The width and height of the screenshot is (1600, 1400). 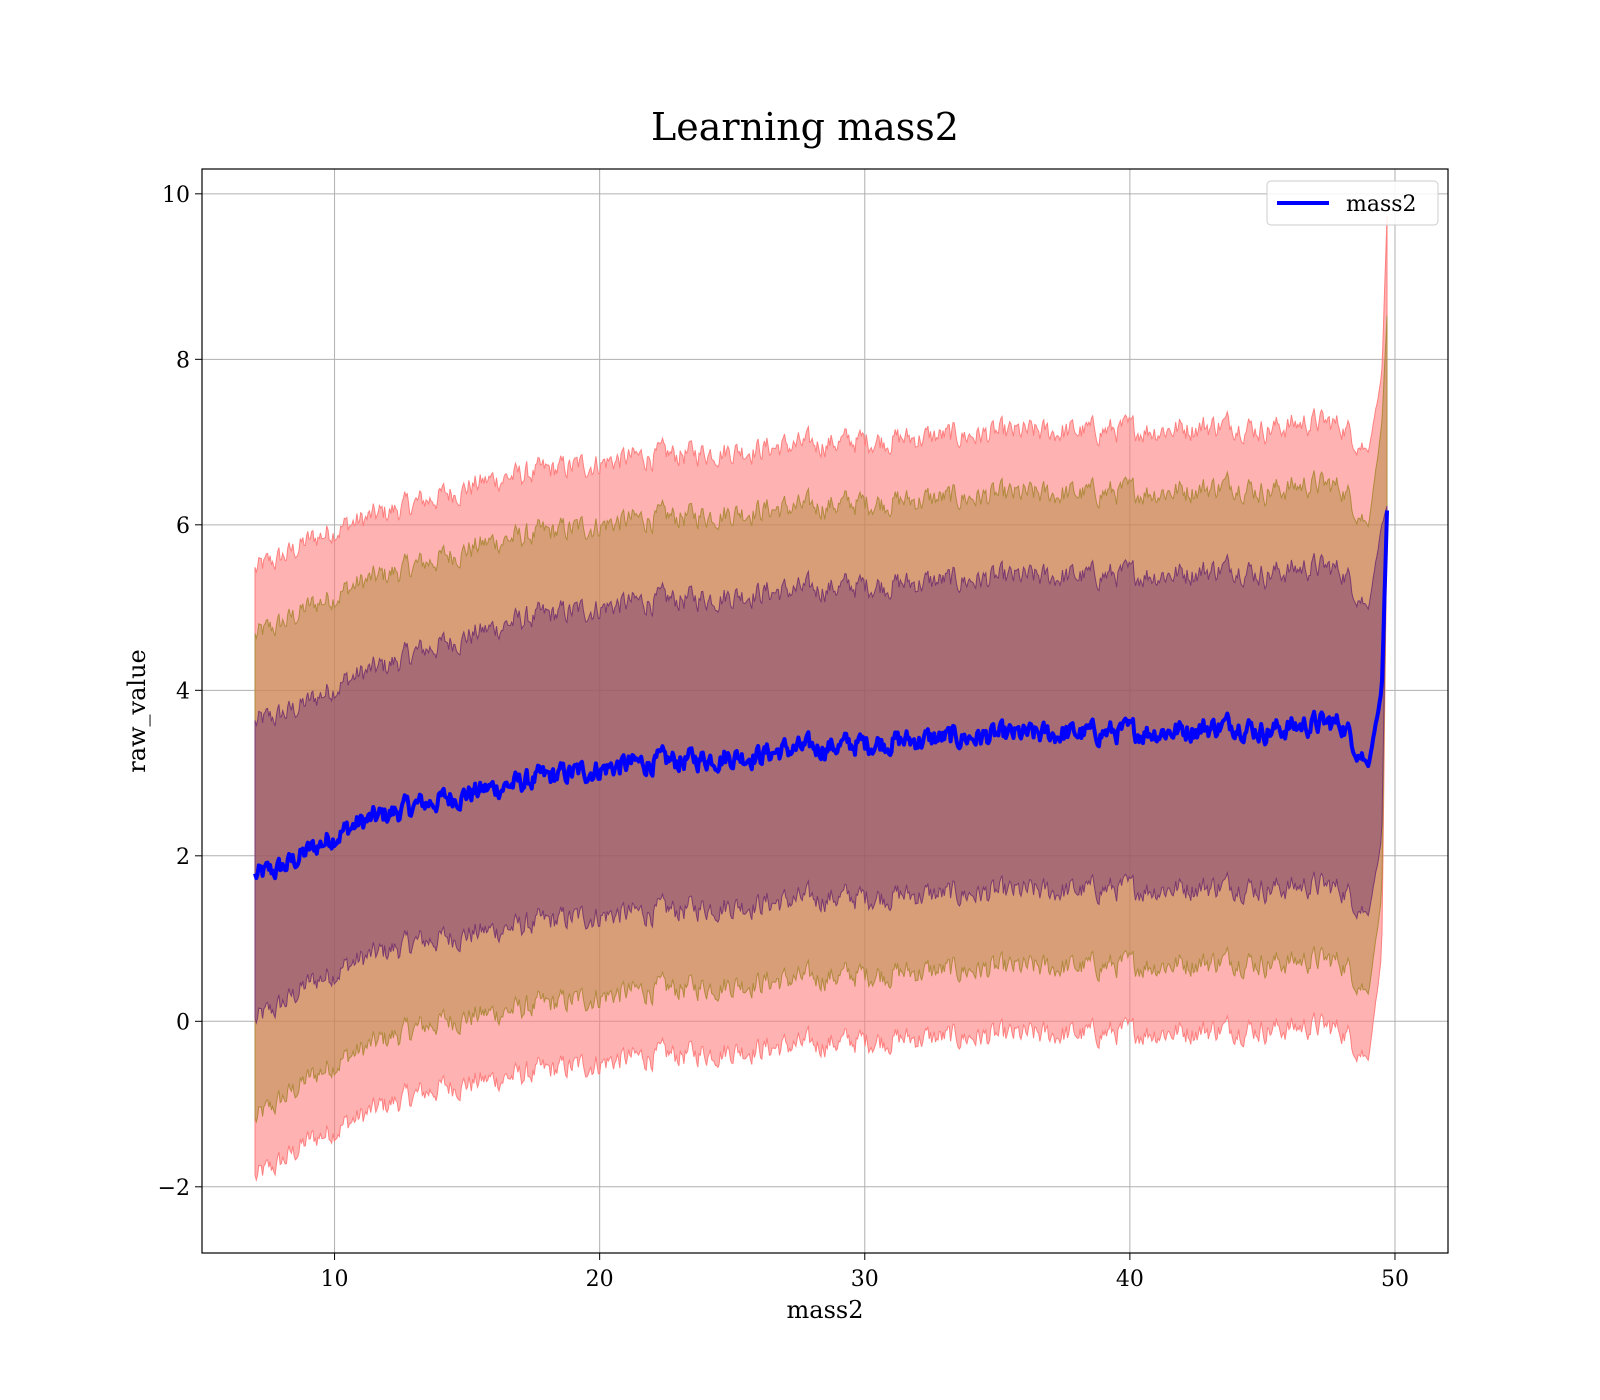 I want to click on x-tick-label-0: 10, so click(x=335, y=1279).